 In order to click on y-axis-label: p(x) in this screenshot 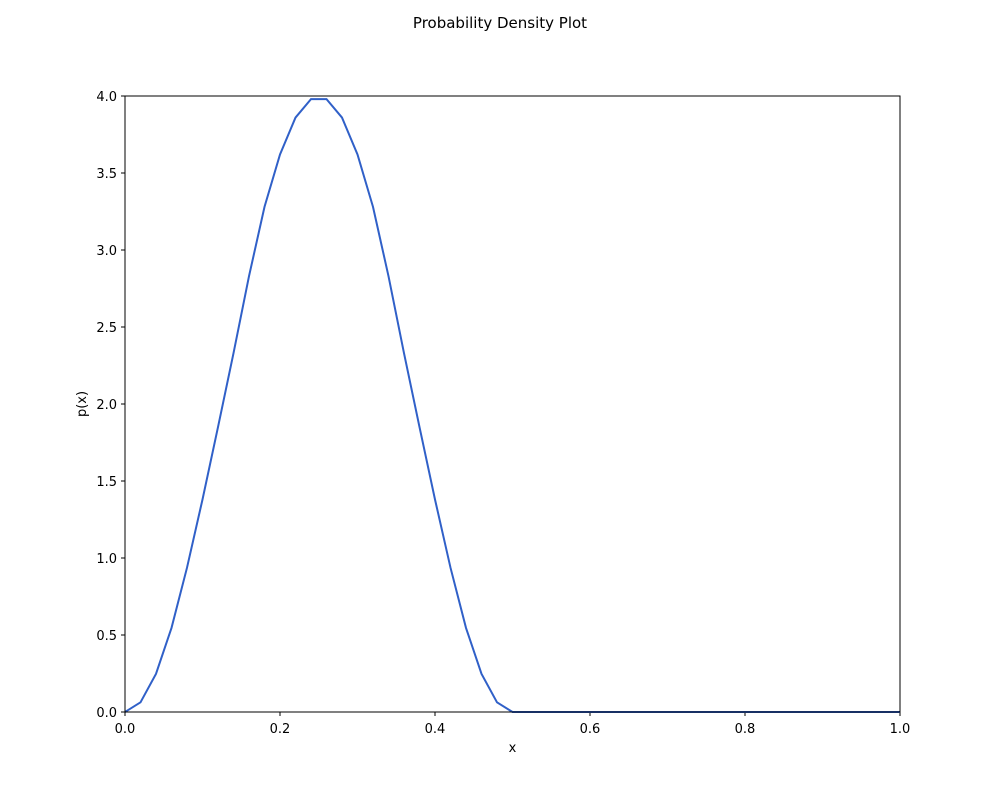, I will do `click(82, 404)`.